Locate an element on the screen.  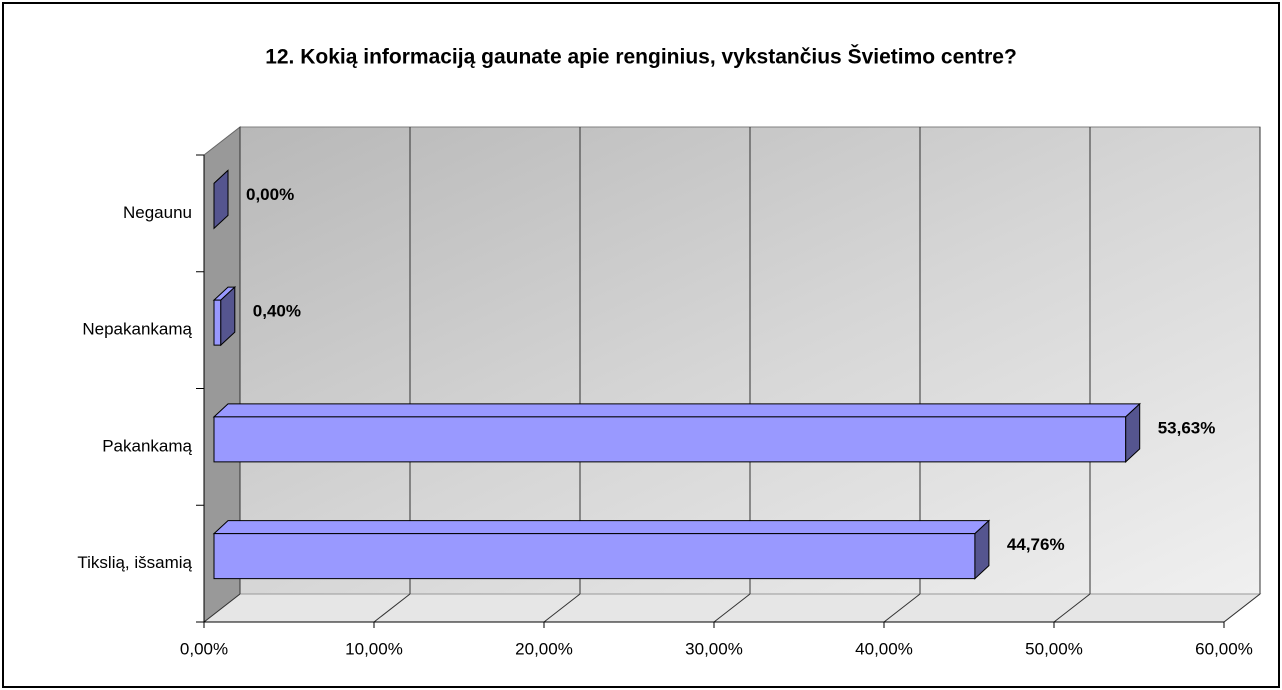
value-label: 53,63% is located at coordinates (1187, 427).